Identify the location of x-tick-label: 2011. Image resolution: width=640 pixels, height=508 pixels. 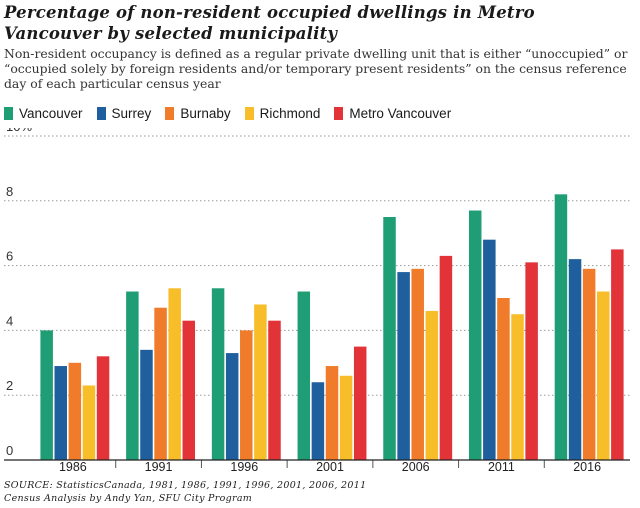
(501, 467).